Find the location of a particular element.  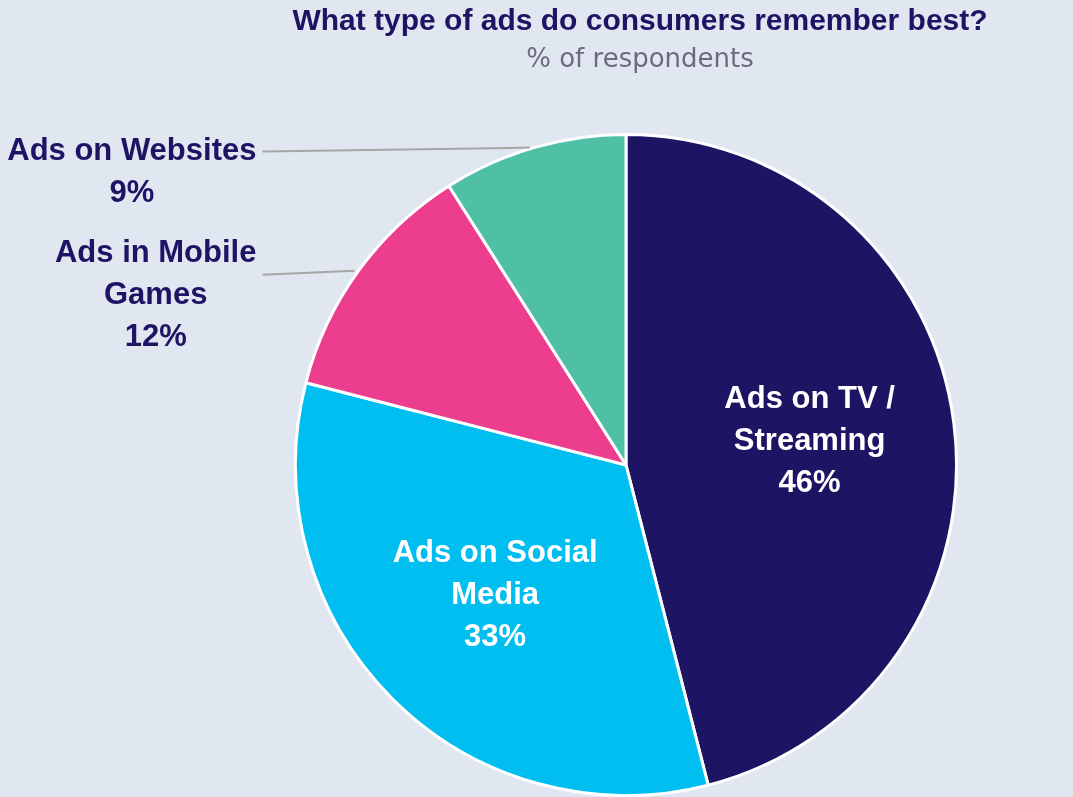

data-label: 33% is located at coordinates (495, 636).